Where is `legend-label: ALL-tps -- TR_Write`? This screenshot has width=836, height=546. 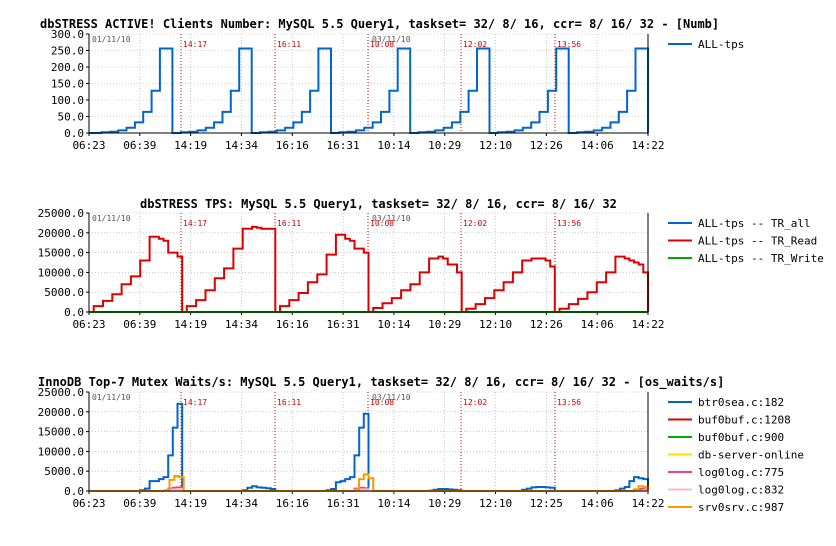 legend-label: ALL-tps -- TR_Write is located at coordinates (761, 258).